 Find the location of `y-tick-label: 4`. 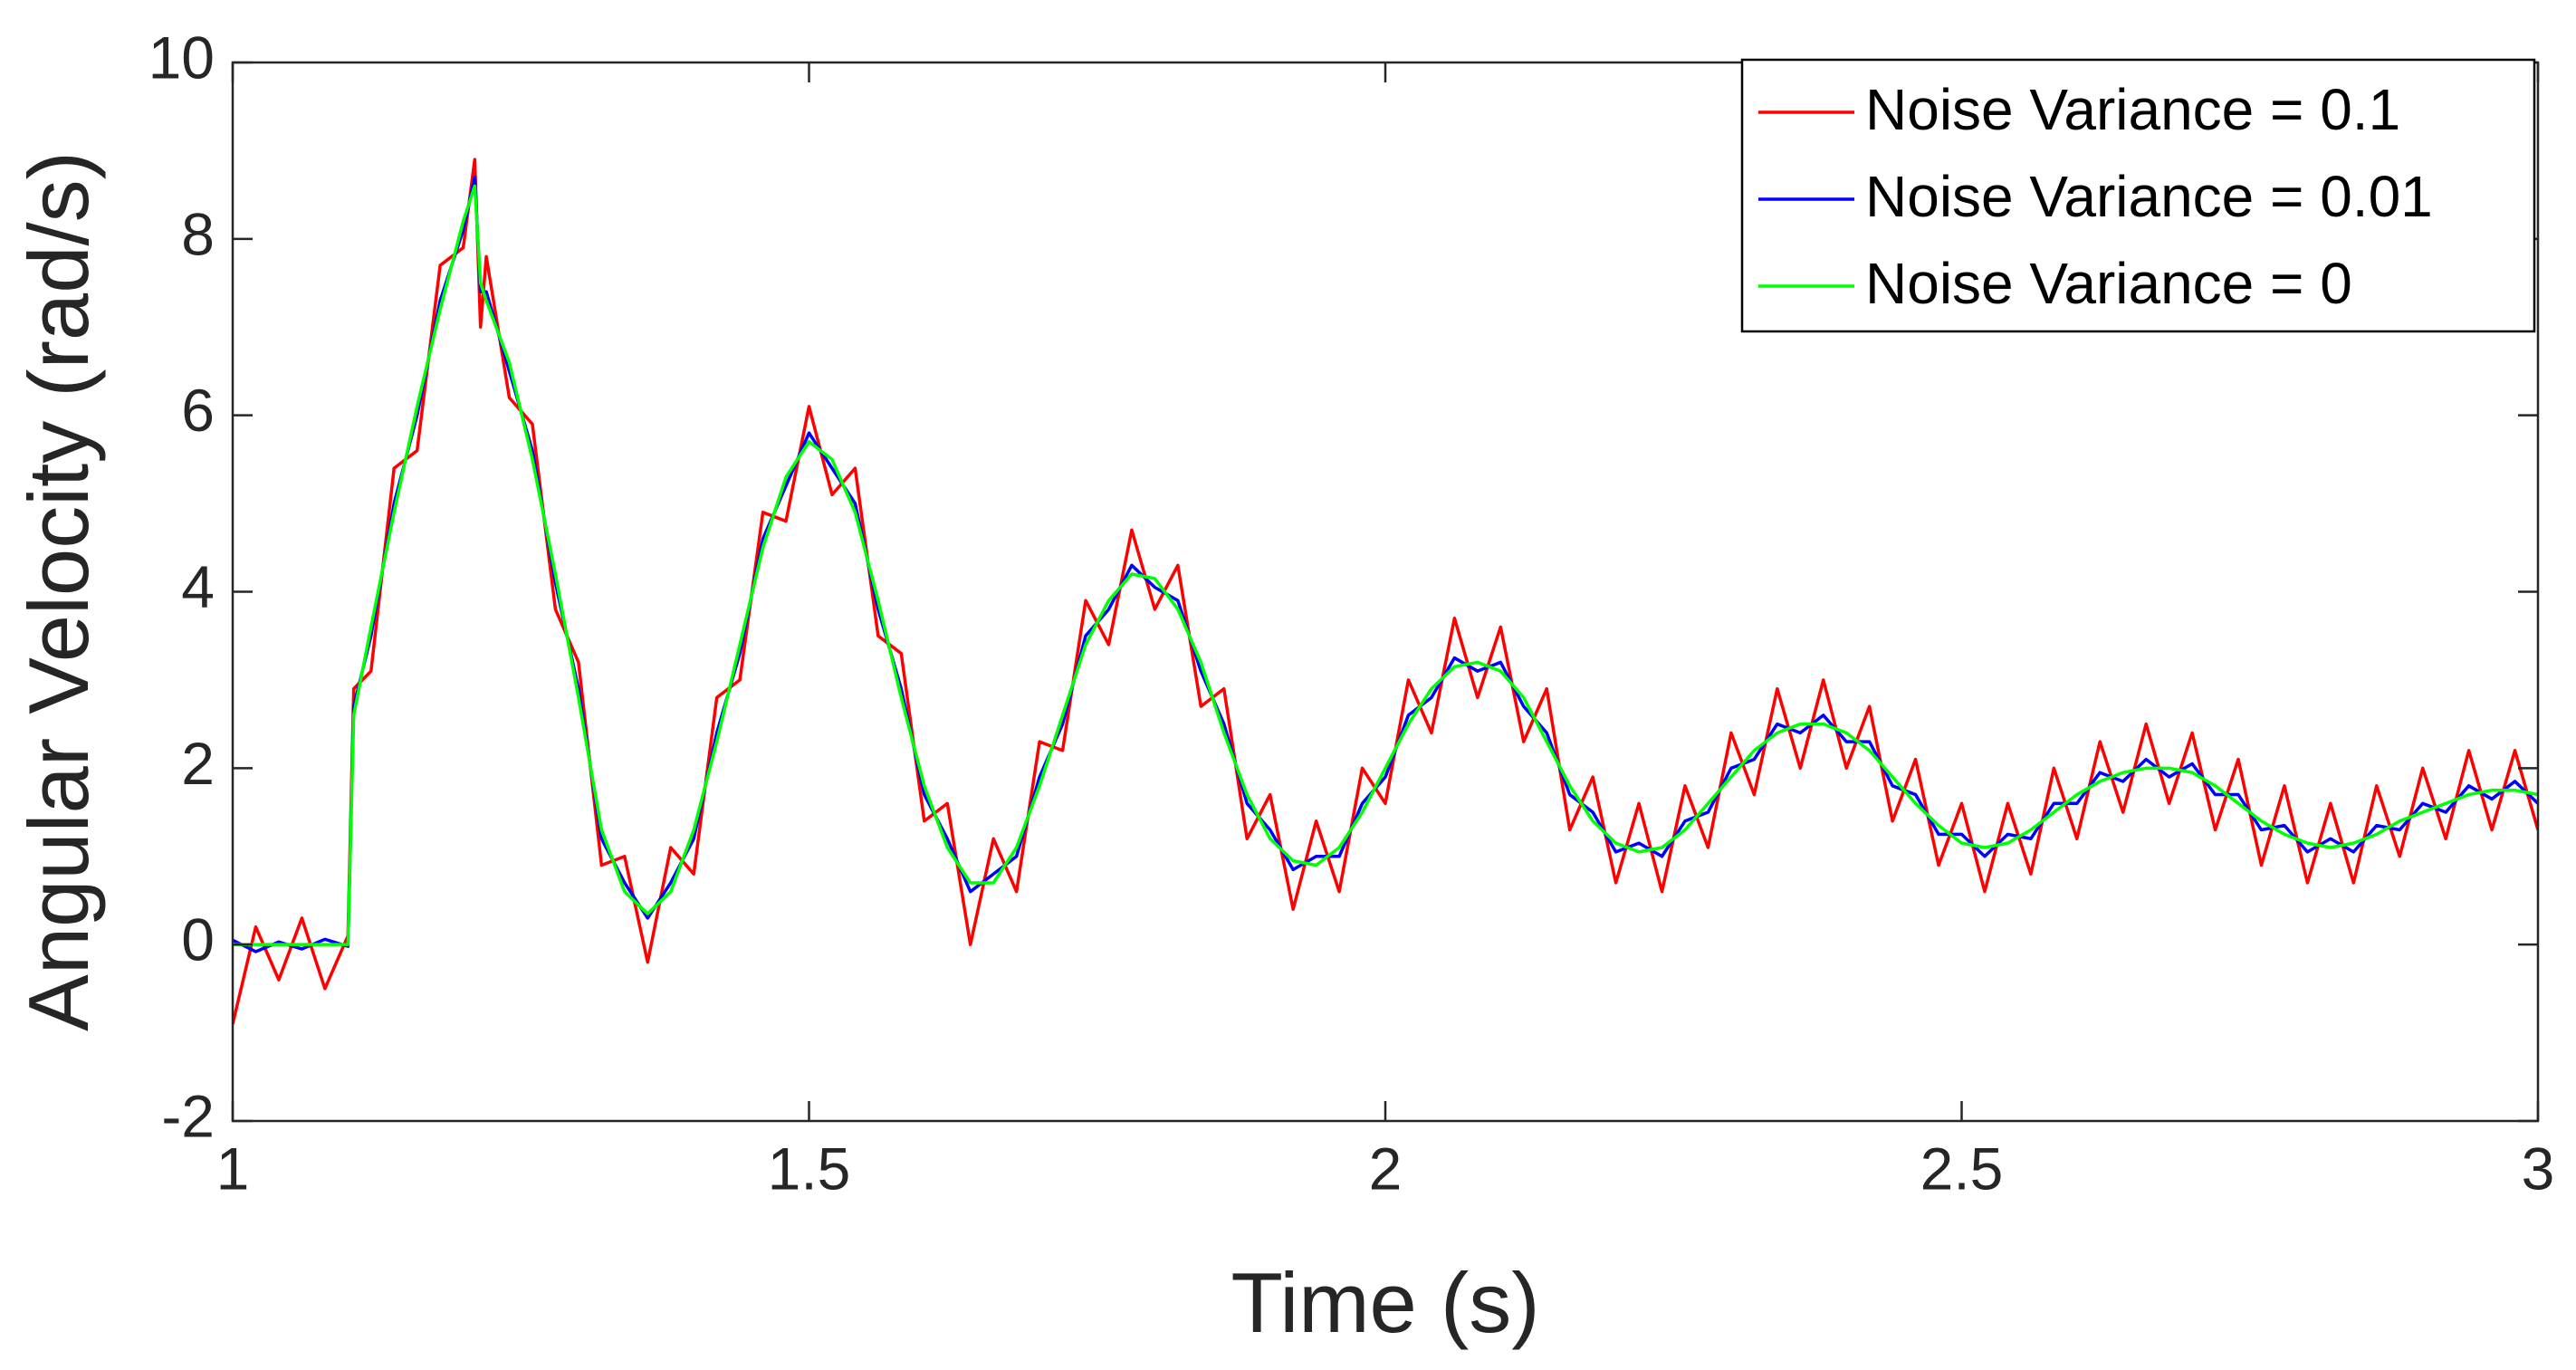

y-tick-label: 4 is located at coordinates (198, 587).